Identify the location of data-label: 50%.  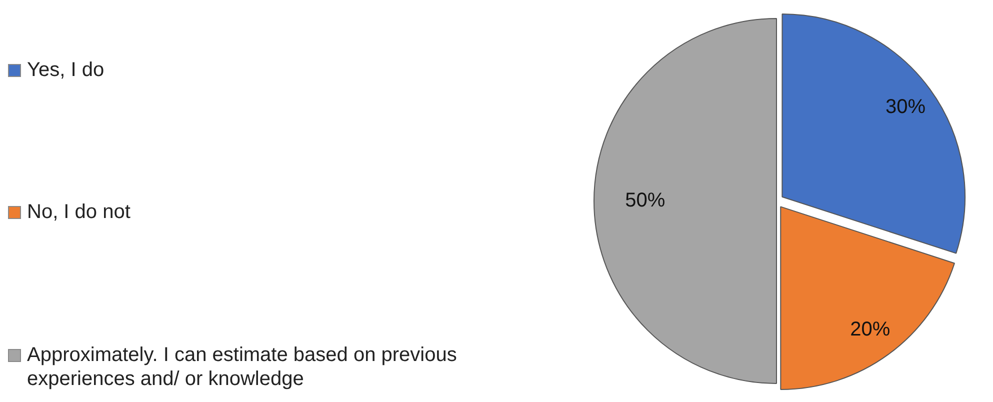
(645, 201).